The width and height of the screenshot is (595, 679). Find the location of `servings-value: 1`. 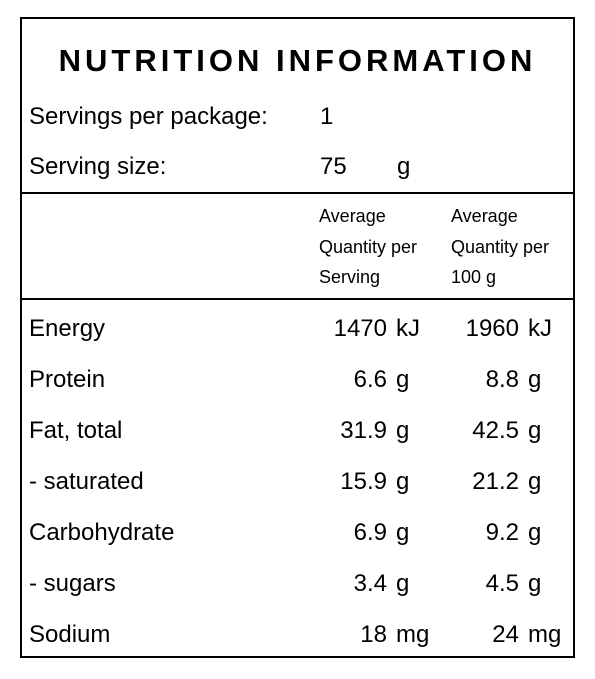

servings-value: 1 is located at coordinates (327, 116).